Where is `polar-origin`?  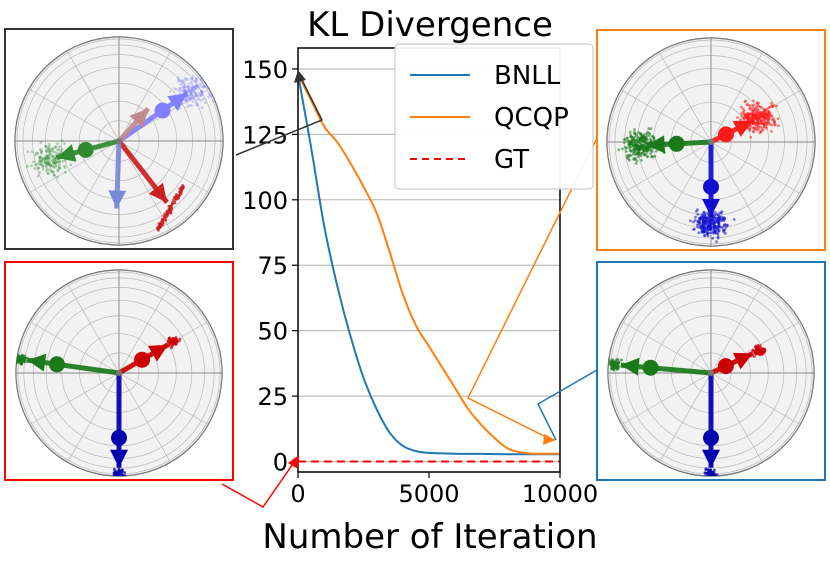
polar-origin is located at coordinates (711, 142).